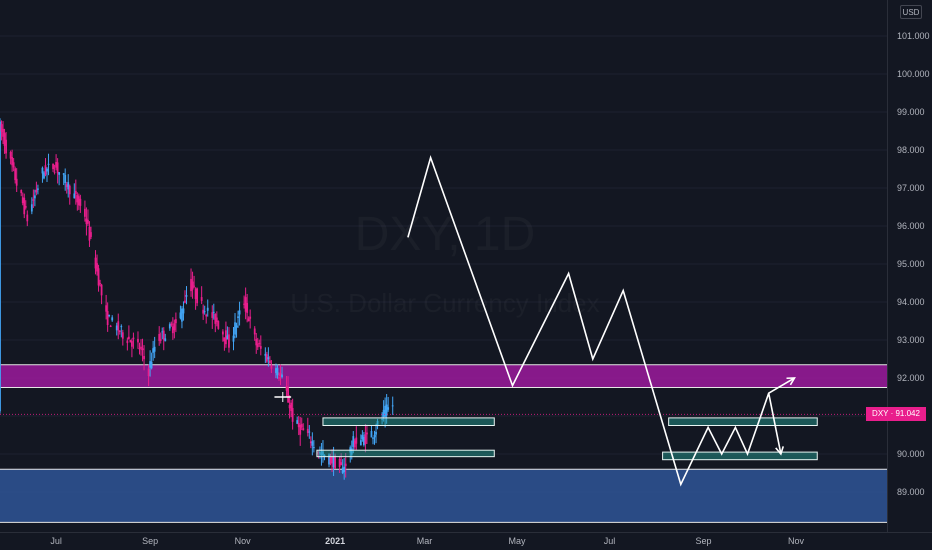 This screenshot has width=932, height=550. Describe the element at coordinates (911, 492) in the screenshot. I see `y-tick-label: 89.000` at that location.